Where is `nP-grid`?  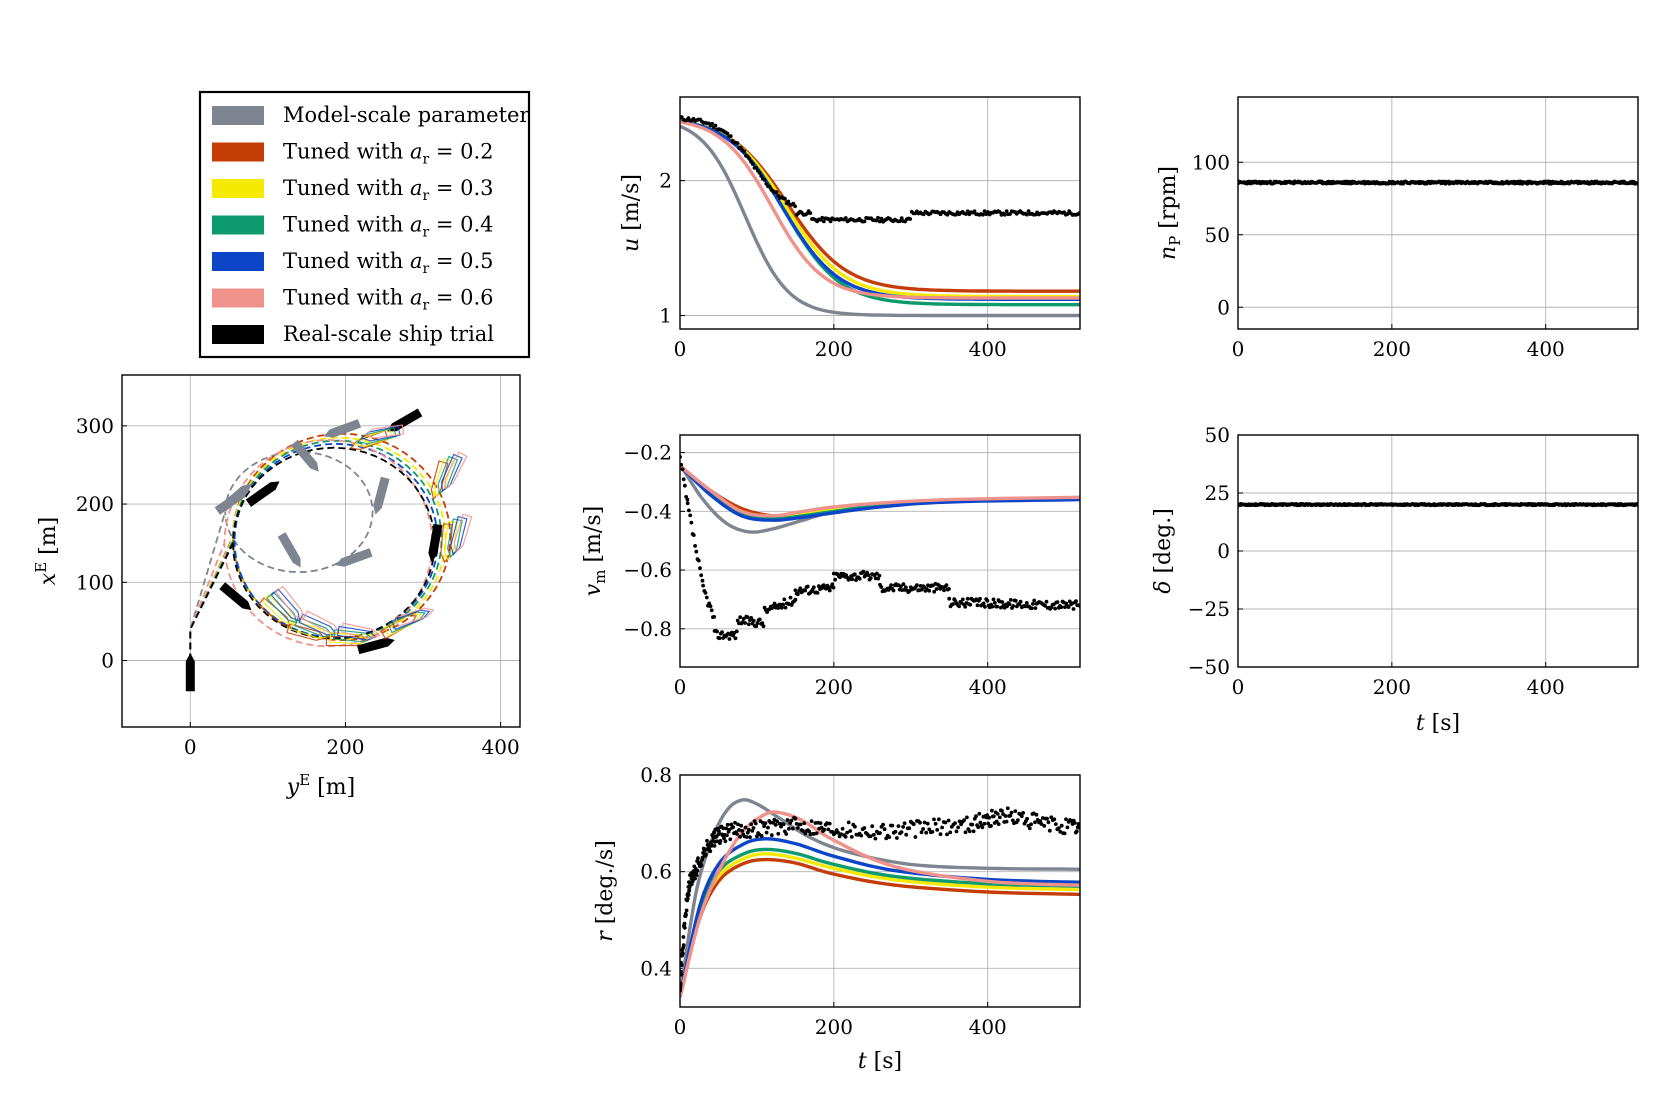
nP-grid is located at coordinates (1437, 213).